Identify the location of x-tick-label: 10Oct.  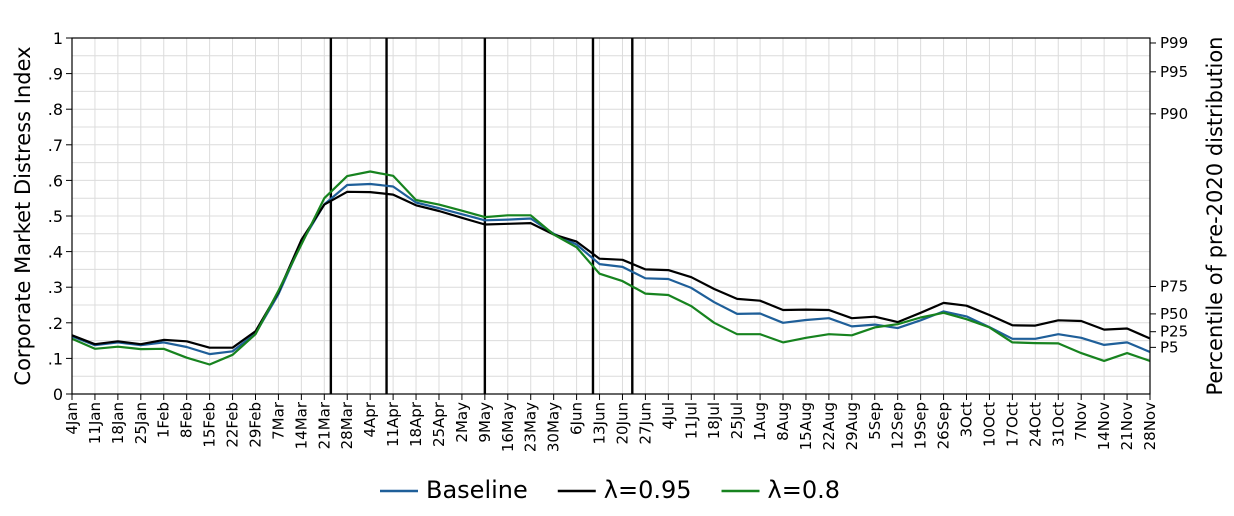
(989, 424).